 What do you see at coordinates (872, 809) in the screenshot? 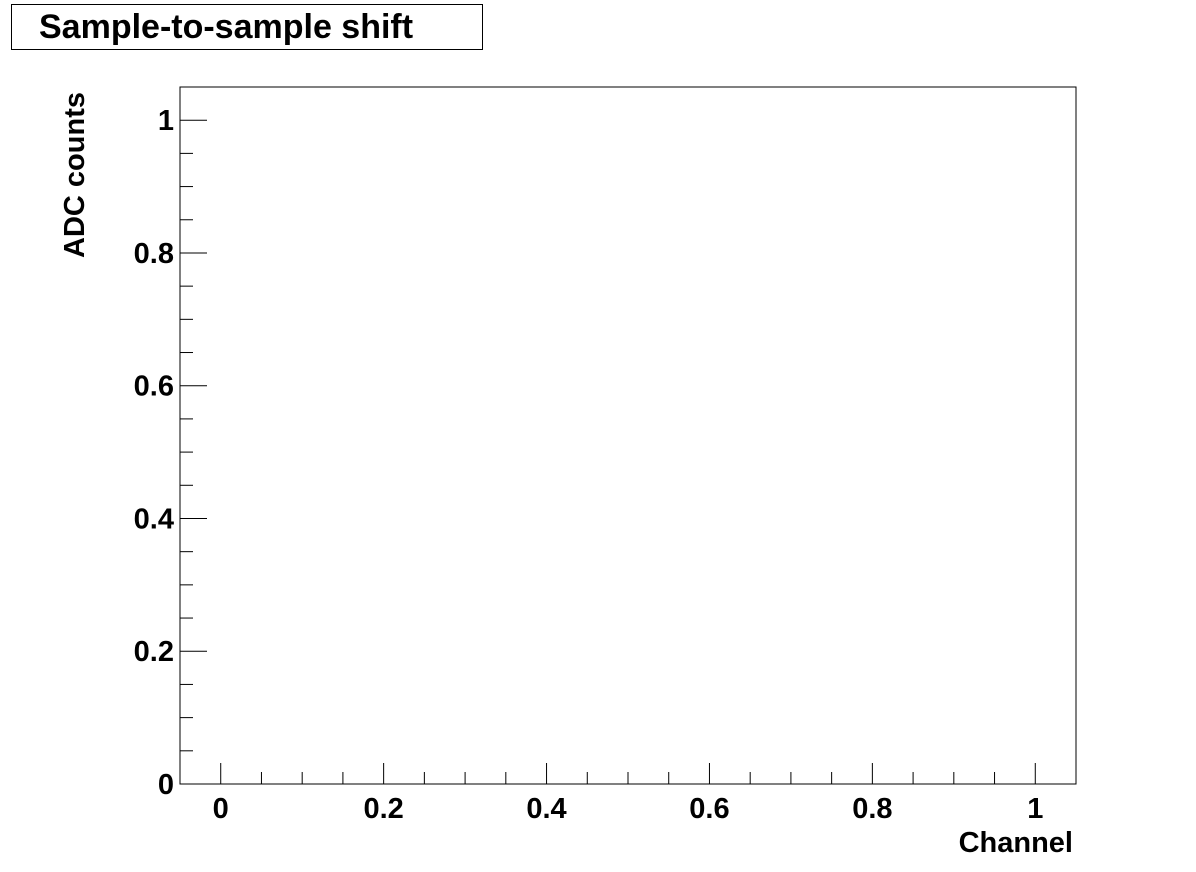
I see `x-tick-label: 0.8` at bounding box center [872, 809].